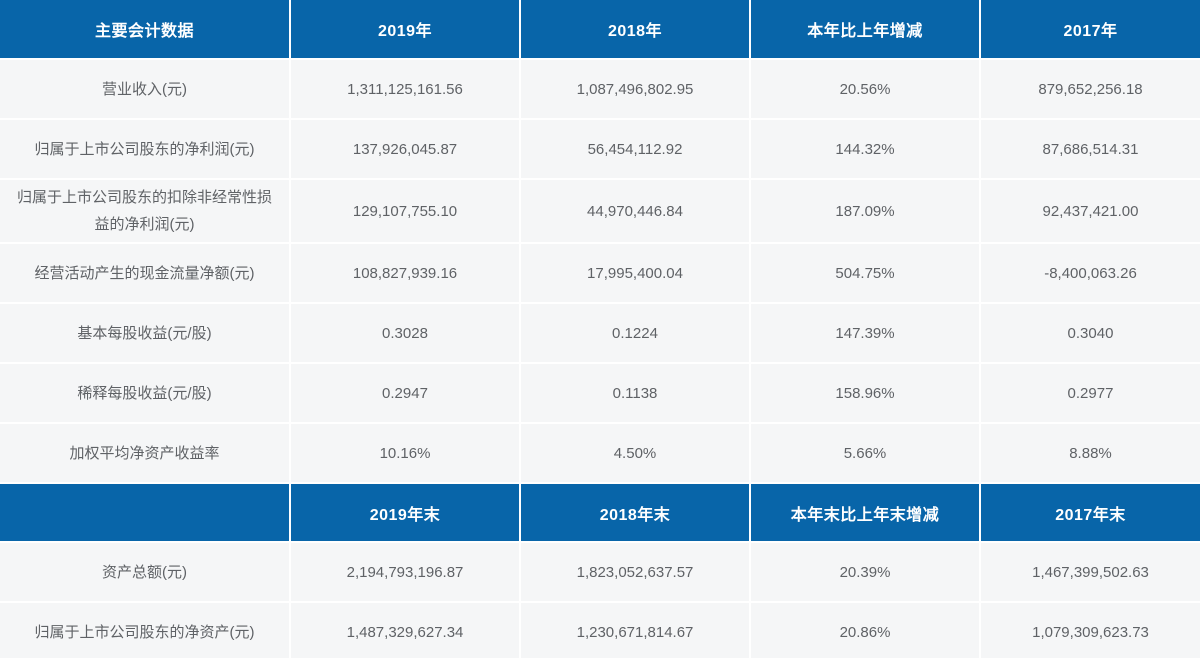 This screenshot has height=658, width=1200. Describe the element at coordinates (635, 630) in the screenshot. I see `value-2018: 1,230,671,814.67` at that location.